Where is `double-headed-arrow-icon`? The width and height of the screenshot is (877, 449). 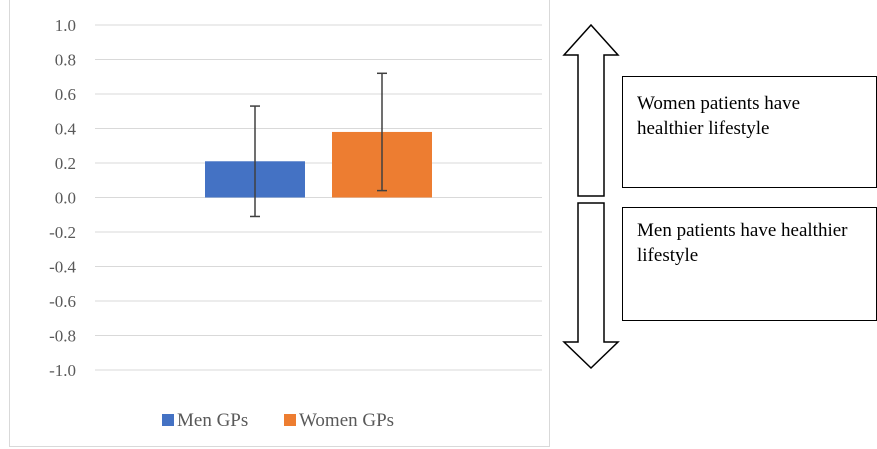
double-headed-arrow-icon is located at coordinates (591, 196).